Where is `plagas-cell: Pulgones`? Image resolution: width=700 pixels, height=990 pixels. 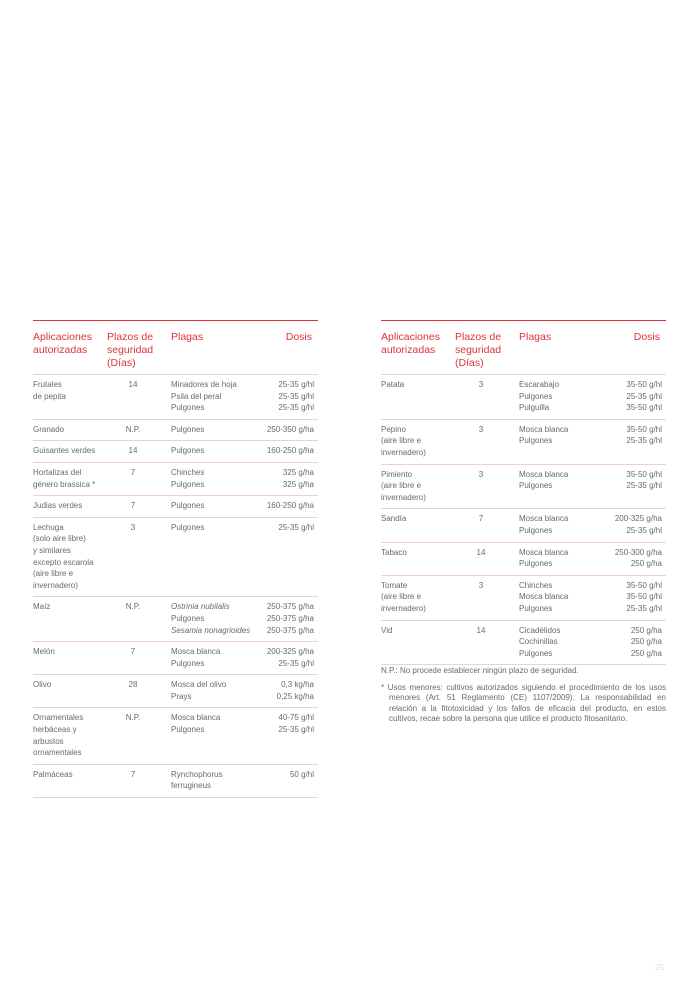 plagas-cell: Pulgones is located at coordinates (216, 556).